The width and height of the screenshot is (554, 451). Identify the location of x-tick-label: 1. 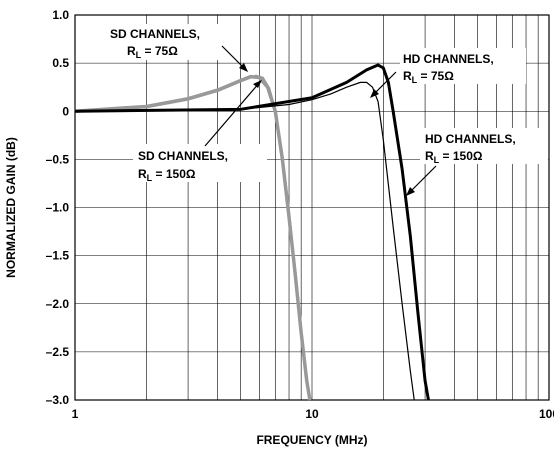
(75, 414).